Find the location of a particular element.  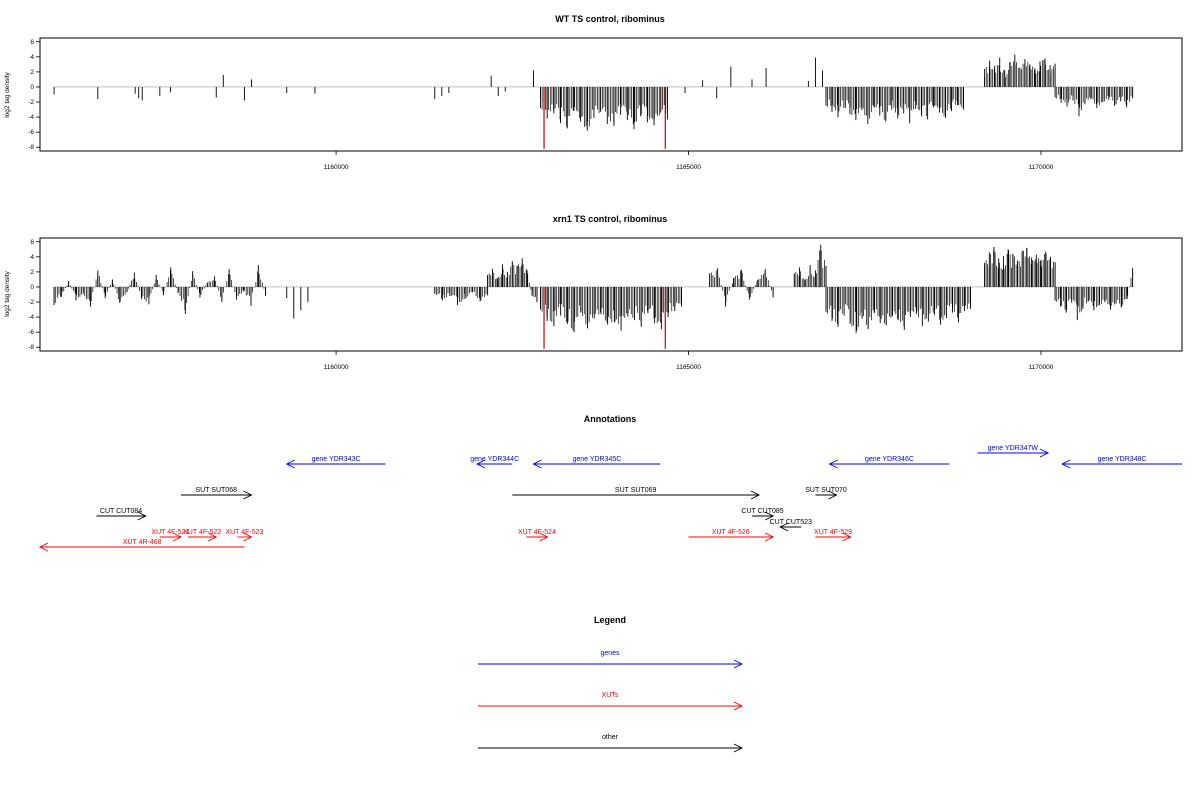

annotation-label: XUT 4F-524 is located at coordinates (537, 532).